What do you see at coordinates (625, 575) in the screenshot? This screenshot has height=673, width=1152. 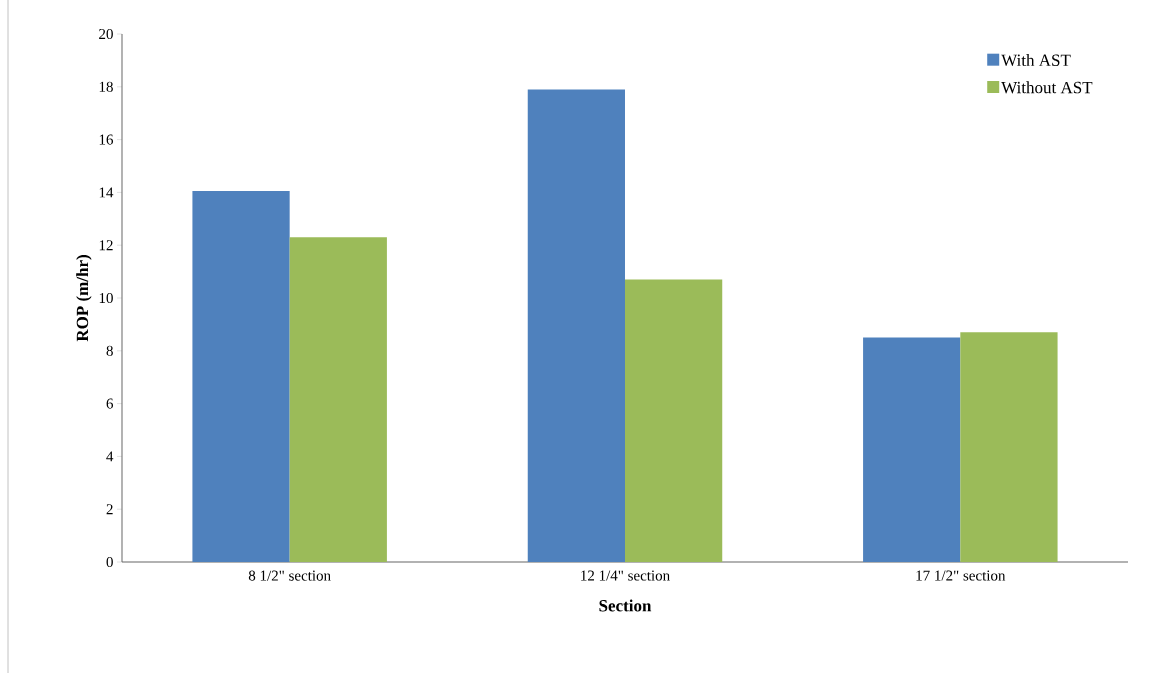 I see `x-tick-label: 12 1/4" section` at bounding box center [625, 575].